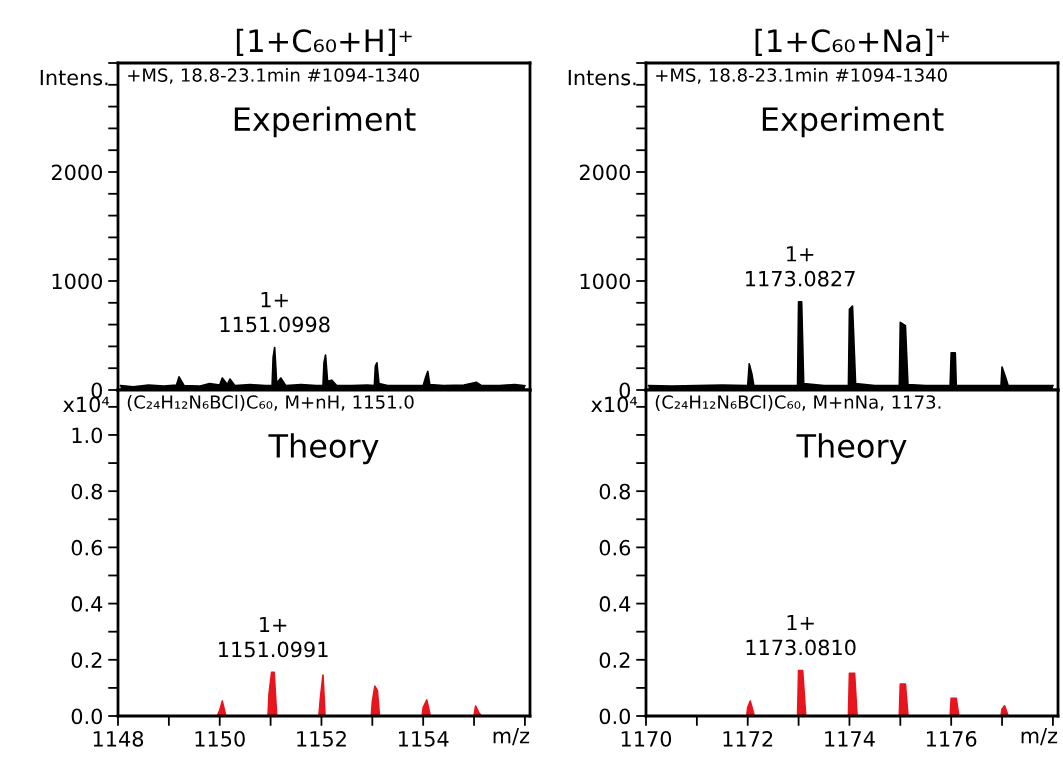 The height and width of the screenshot is (761, 1063). Describe the element at coordinates (800, 266) in the screenshot. I see `annotation: 1+ 1173.0827` at that location.